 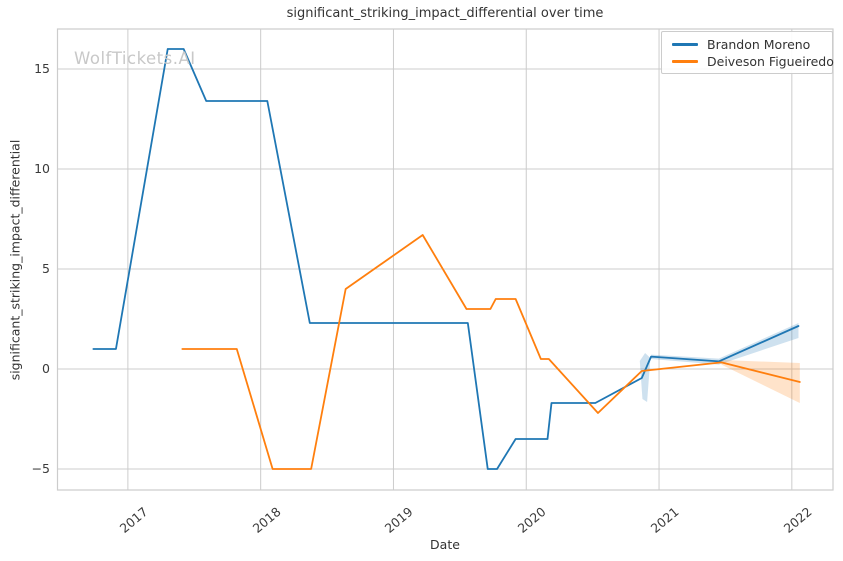 I want to click on confidence-band-deiveson-figueiredo, so click(x=760, y=381).